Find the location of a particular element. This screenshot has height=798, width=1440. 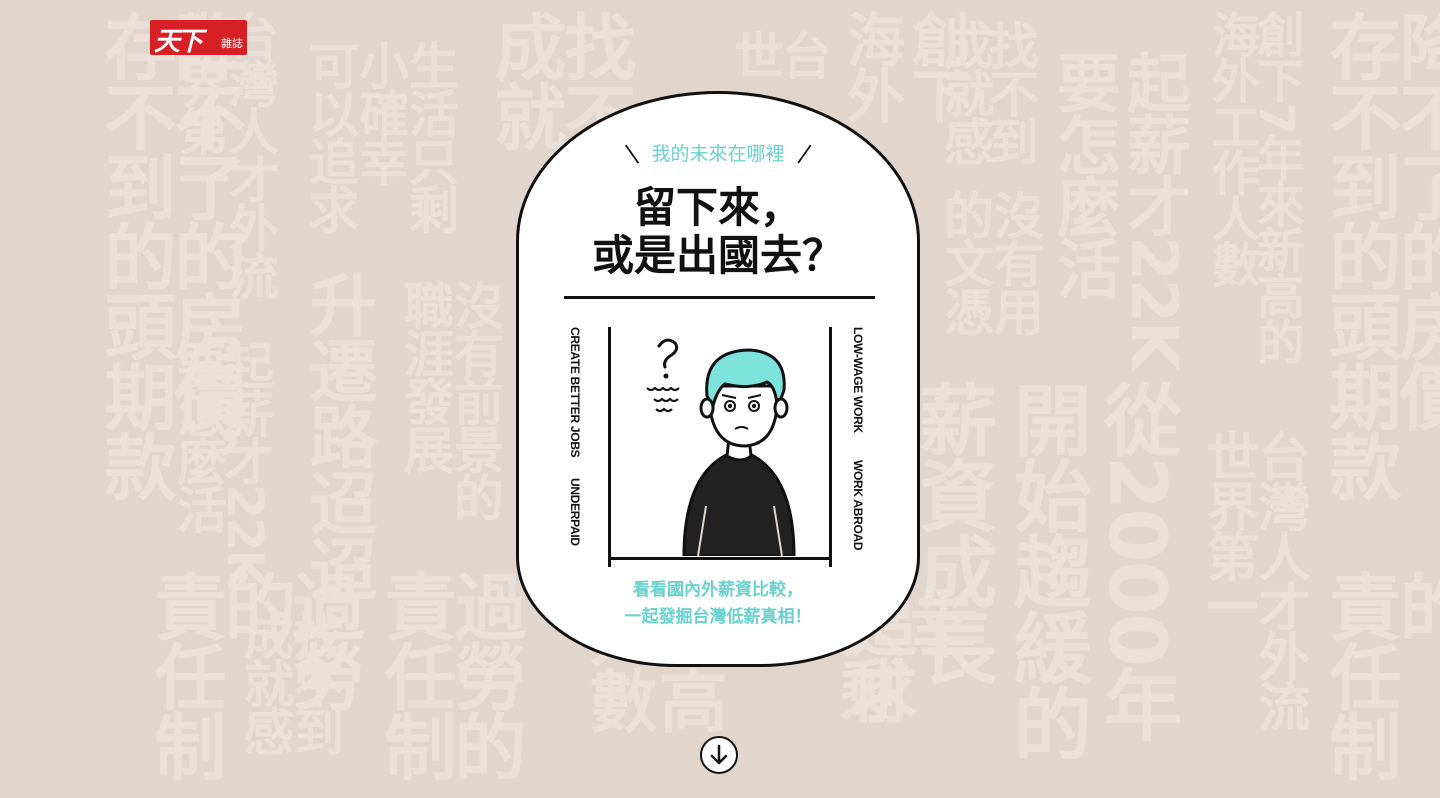

side-label-work-abroad: WORK ABROAD is located at coordinates (858, 505).